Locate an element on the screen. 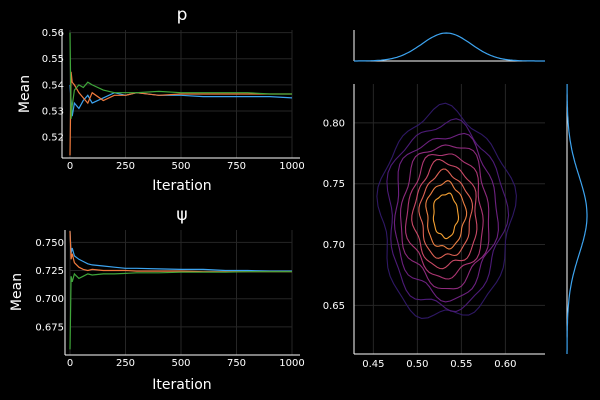 The image size is (600, 400). contour-lines is located at coordinates (446, 210).